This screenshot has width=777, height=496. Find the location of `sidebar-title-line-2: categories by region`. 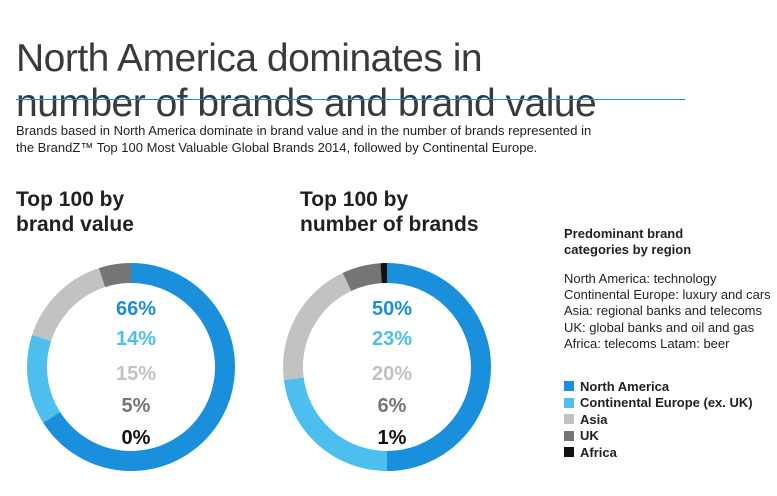

sidebar-title-line-2: categories by region is located at coordinates (628, 249).